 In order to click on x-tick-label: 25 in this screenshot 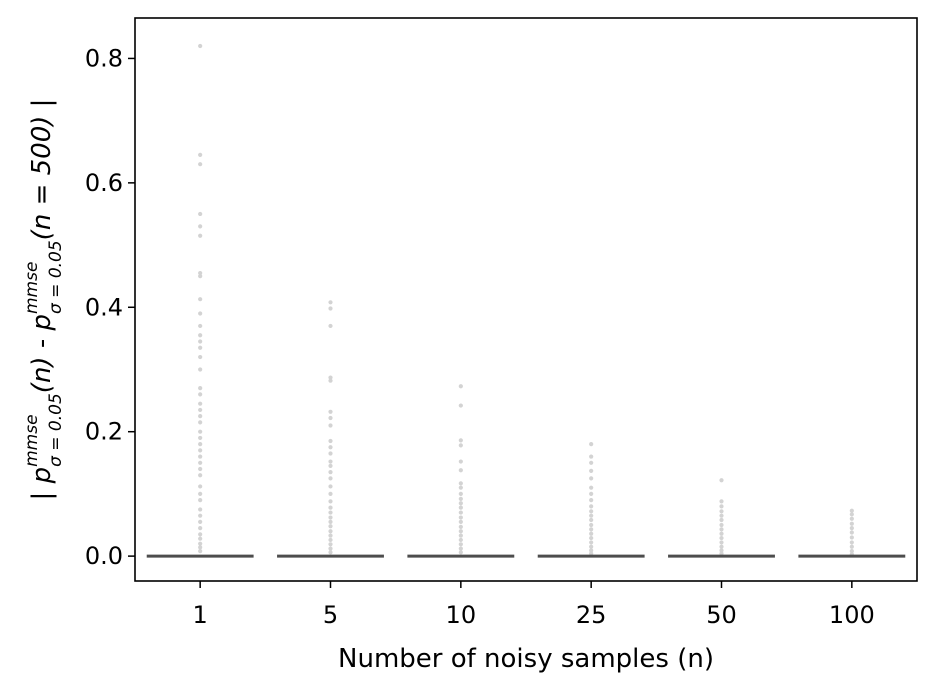, I will do `click(591, 615)`.